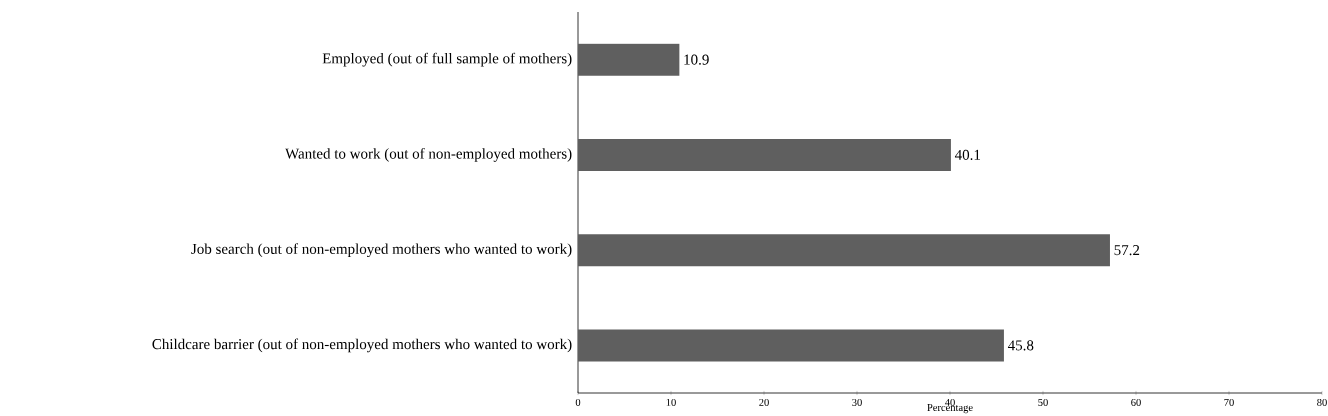  I want to click on x-tick-label: 70, so click(1229, 402).